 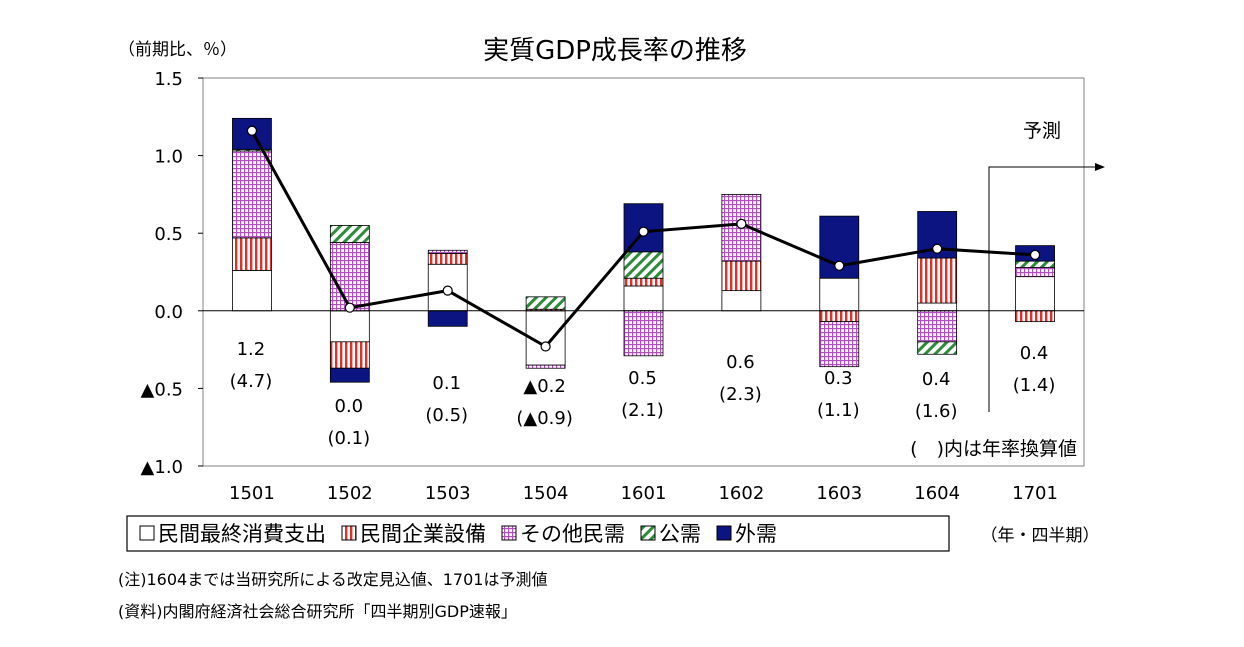 What do you see at coordinates (446, 415) in the screenshot?
I see `data-label-annual: (0.5)` at bounding box center [446, 415].